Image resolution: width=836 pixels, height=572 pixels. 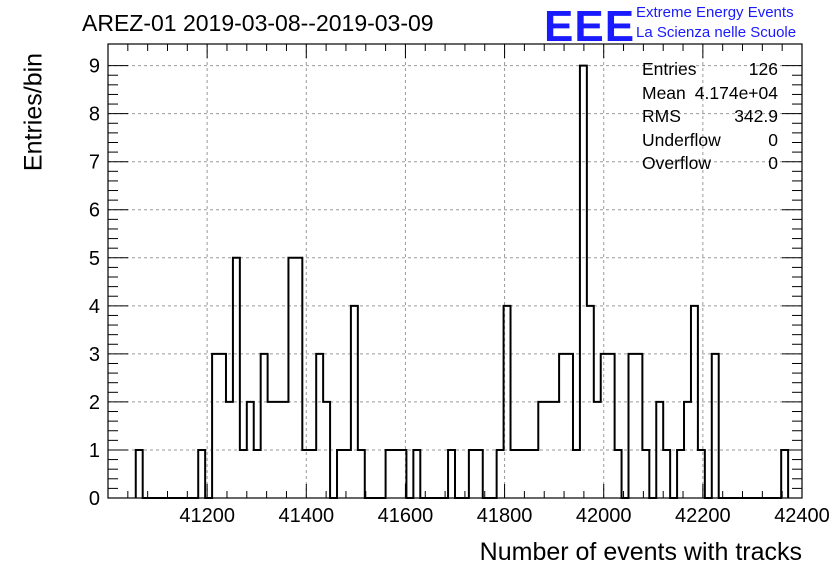 I want to click on x-tick-label: 41600, so click(x=406, y=516).